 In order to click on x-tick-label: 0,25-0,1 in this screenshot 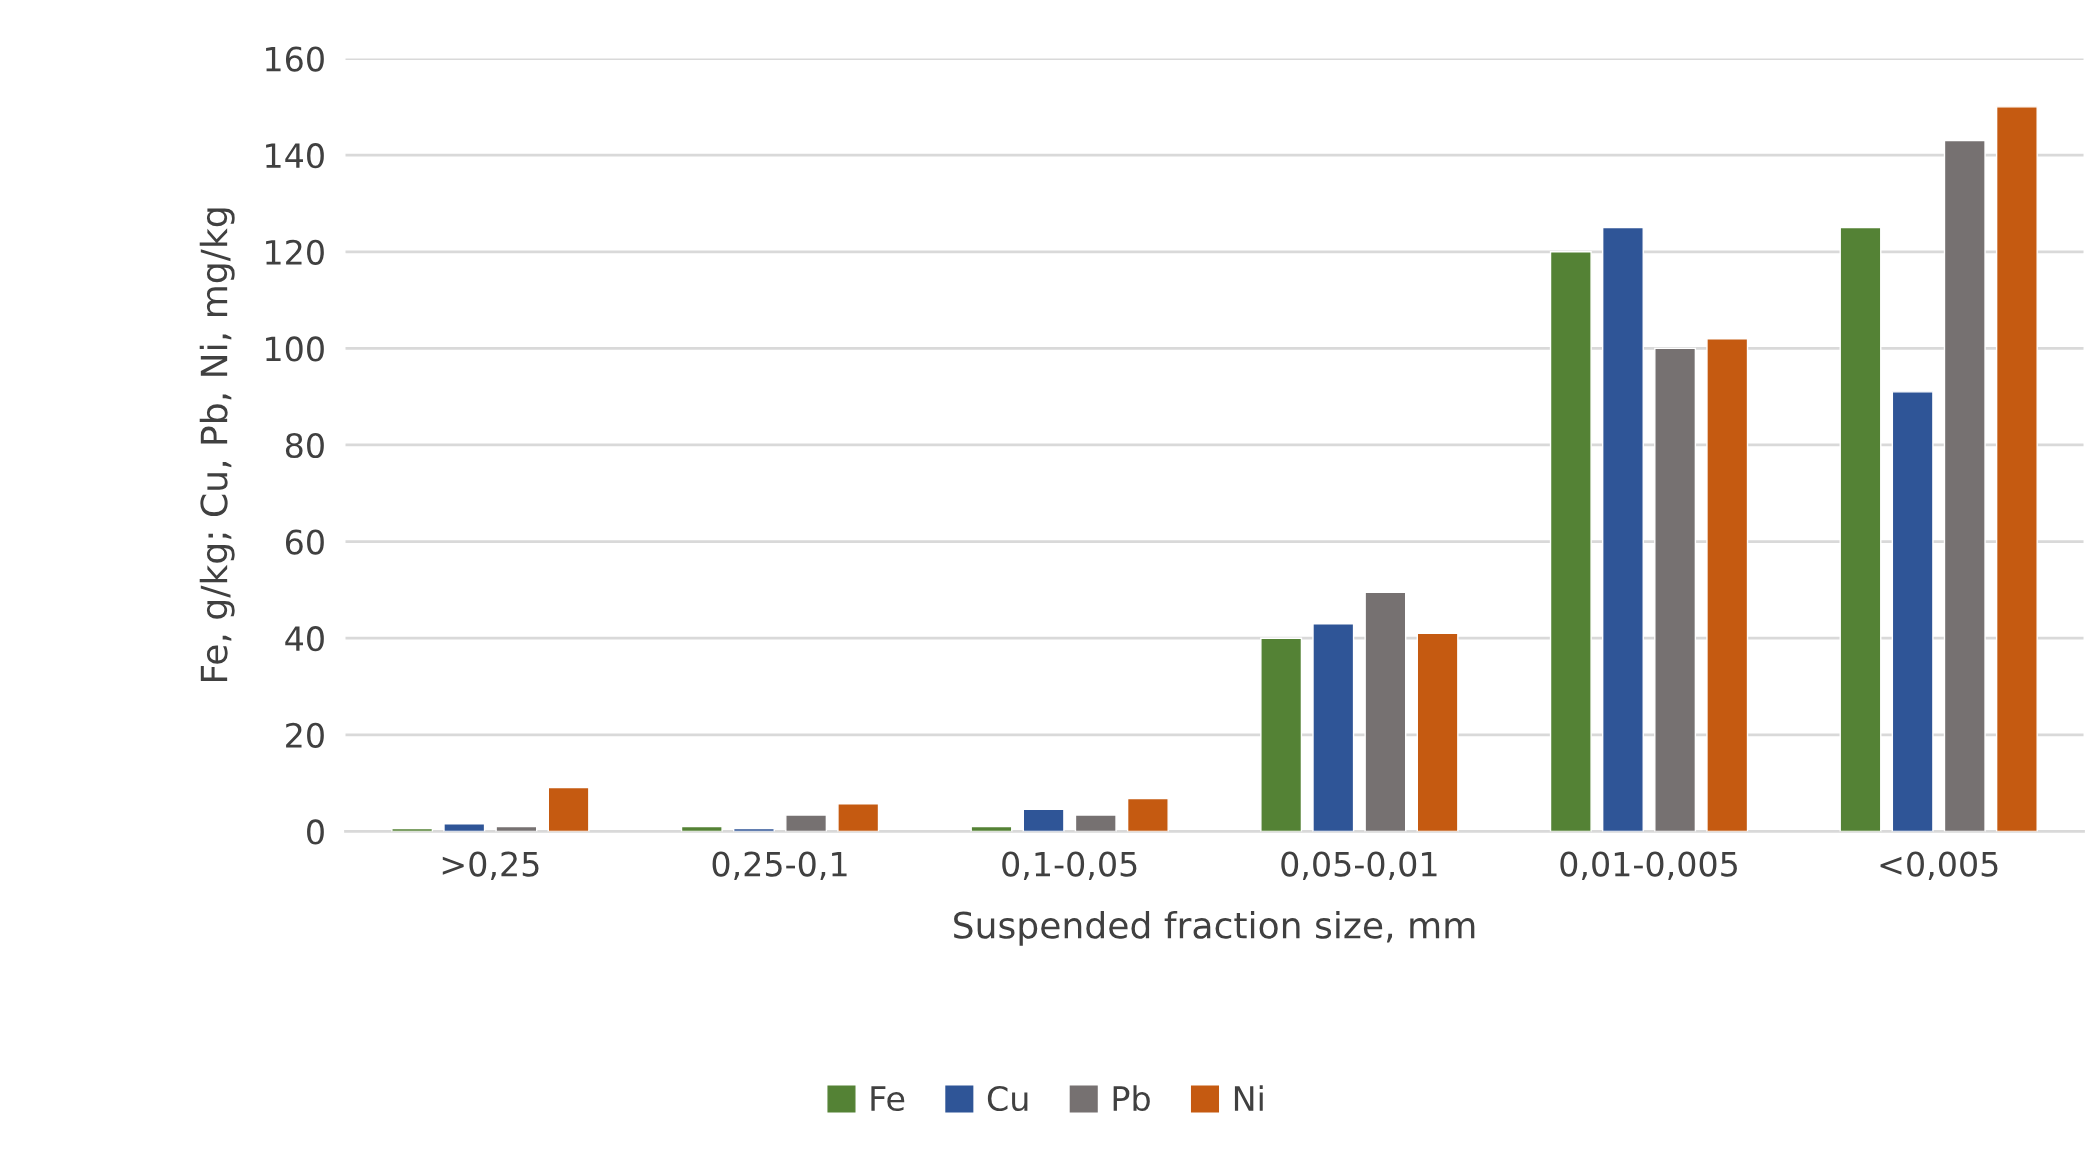, I will do `click(779, 866)`.